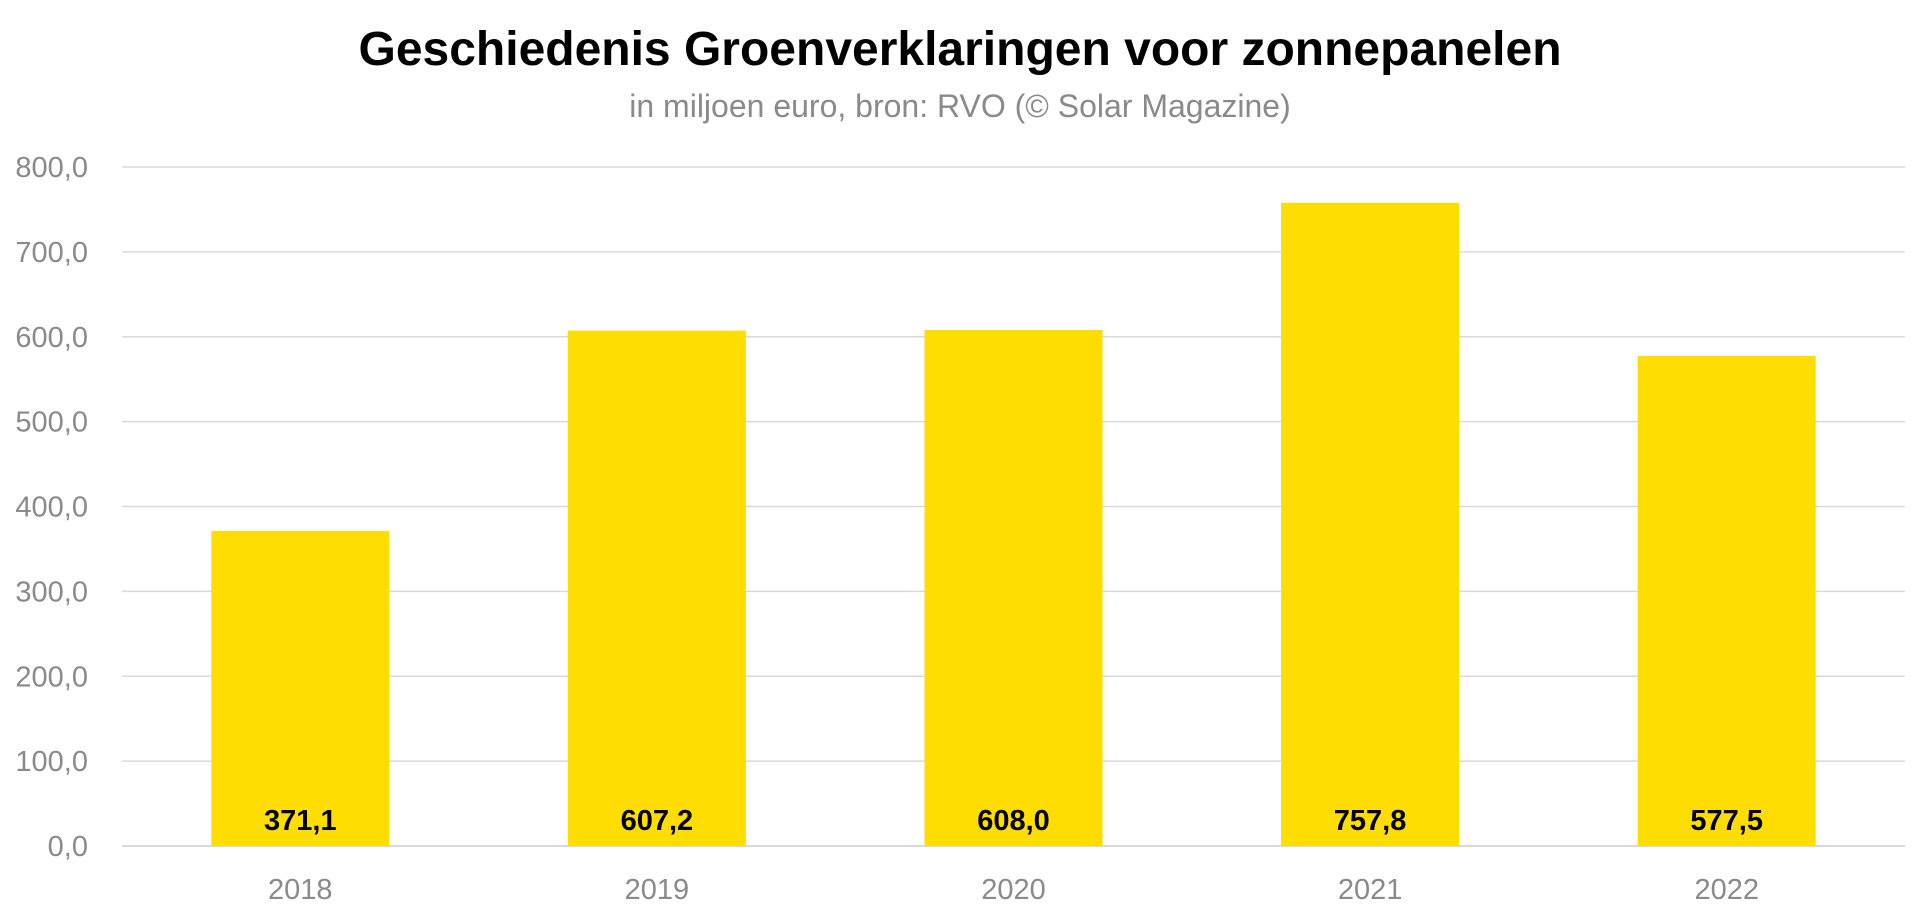 This screenshot has height=919, width=1920. Describe the element at coordinates (657, 821) in the screenshot. I see `data-label: 607,2` at that location.